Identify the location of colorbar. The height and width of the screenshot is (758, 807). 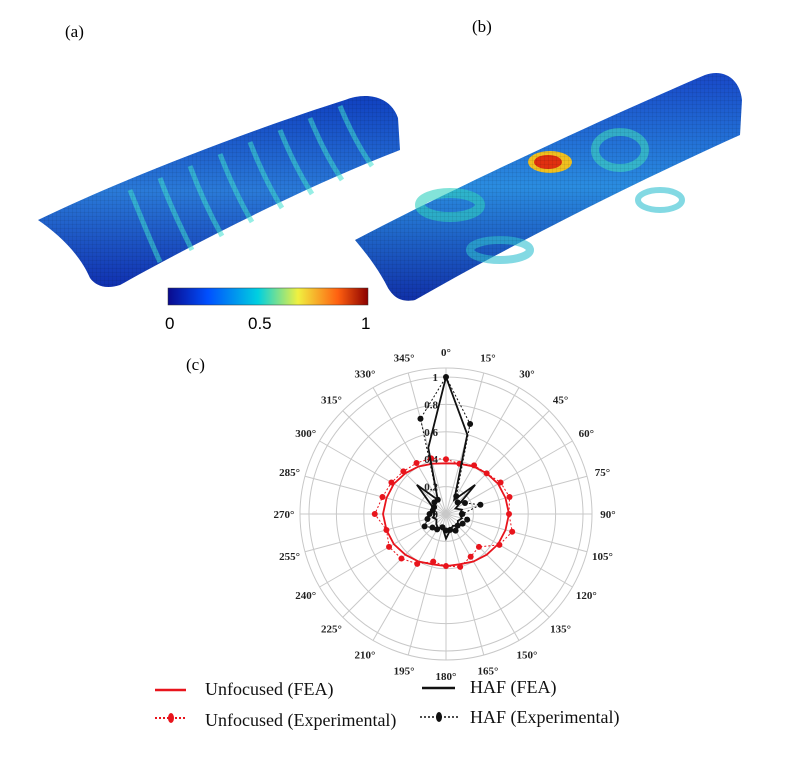
(268, 296).